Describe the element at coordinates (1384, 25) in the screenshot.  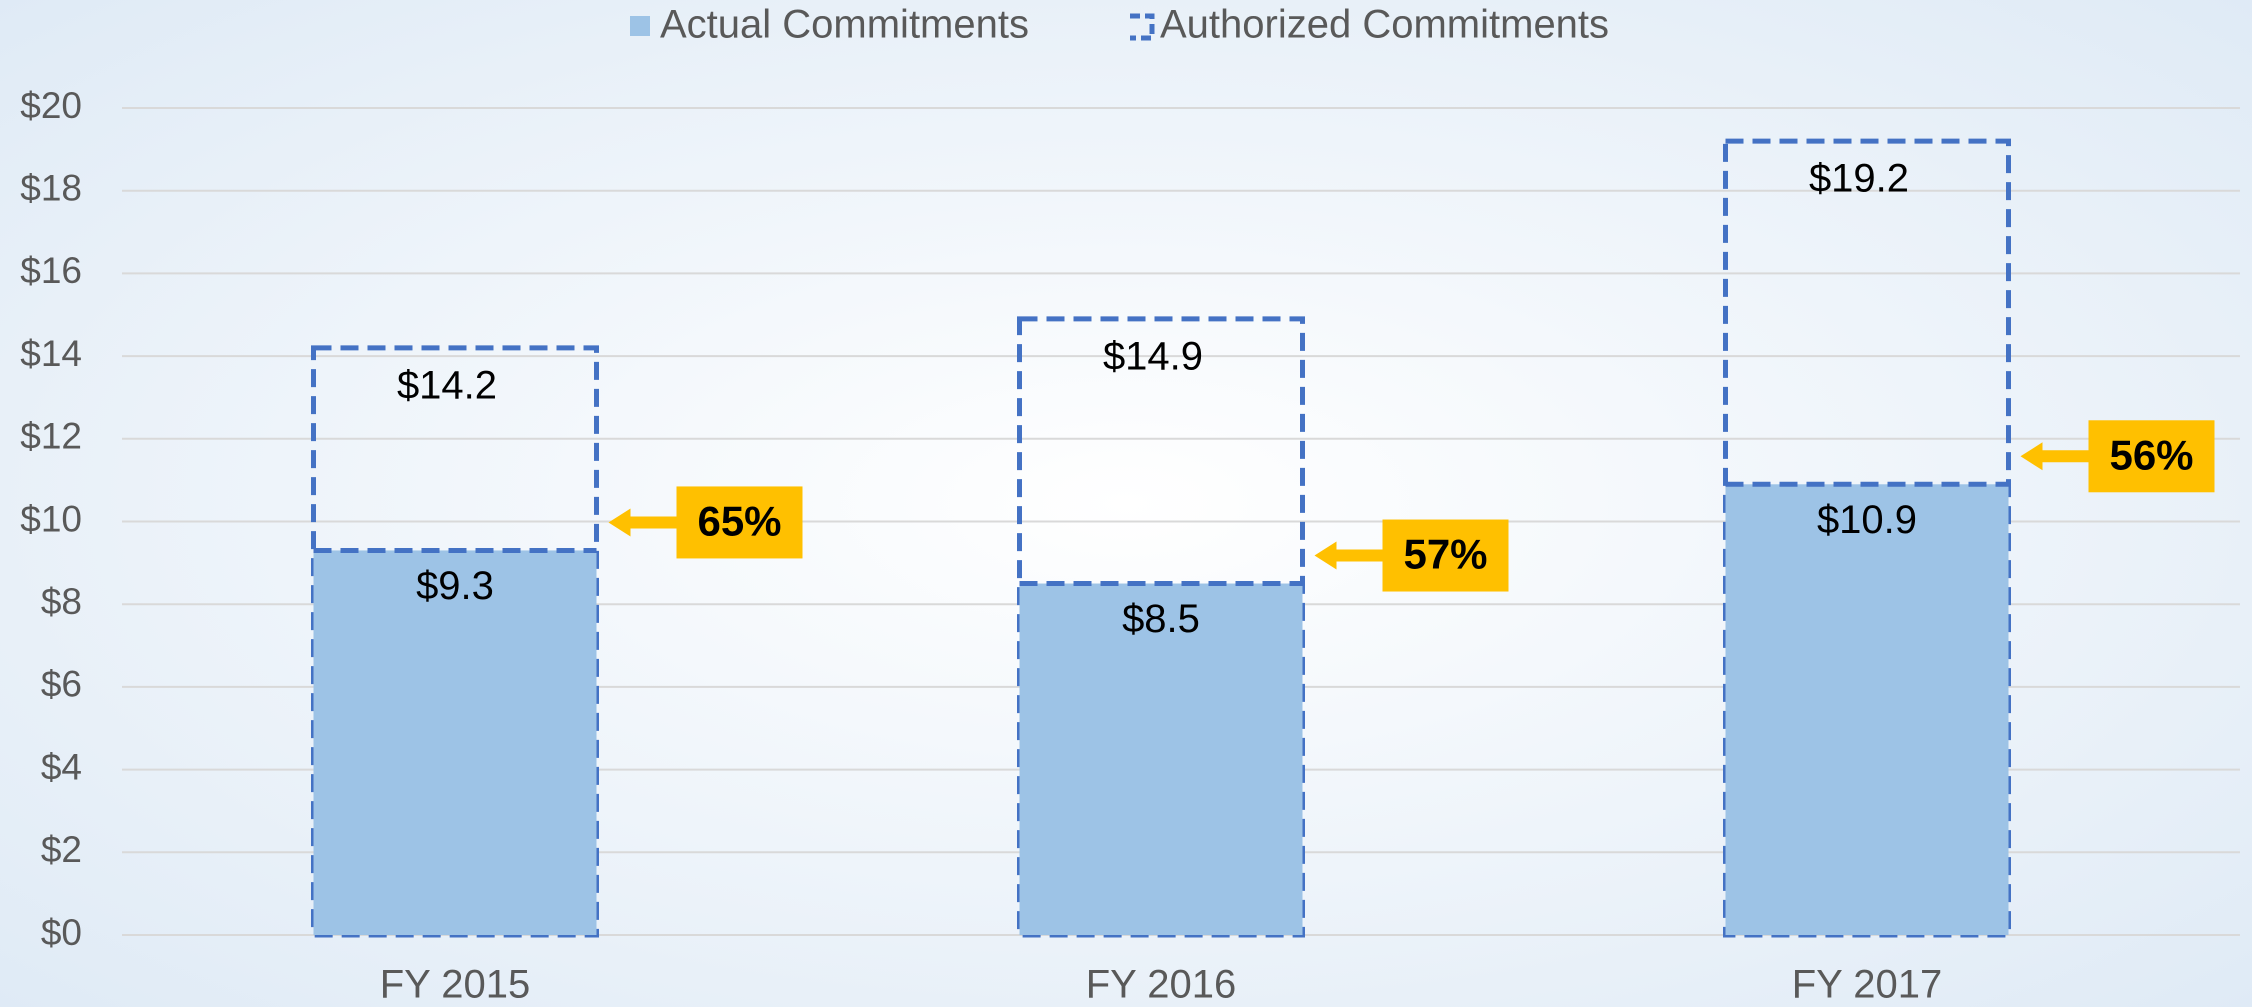
I see `legend-label: Authorized Commitments` at that location.